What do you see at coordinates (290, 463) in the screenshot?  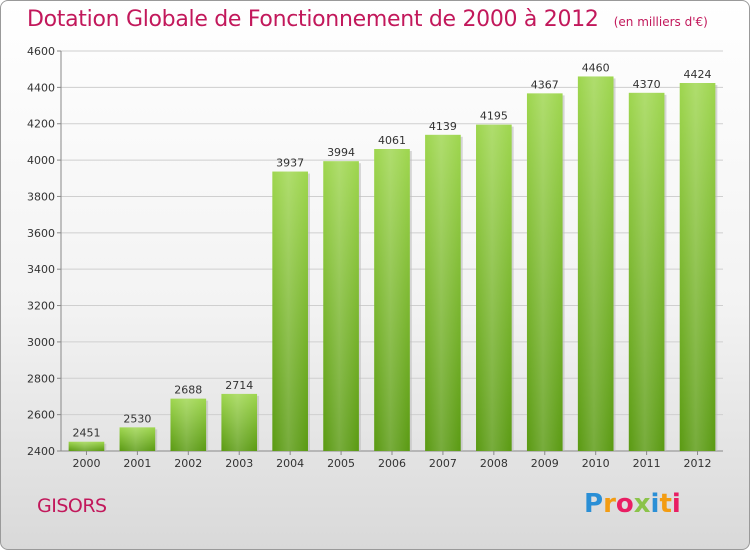 I see `x-tick-label: 2004` at bounding box center [290, 463].